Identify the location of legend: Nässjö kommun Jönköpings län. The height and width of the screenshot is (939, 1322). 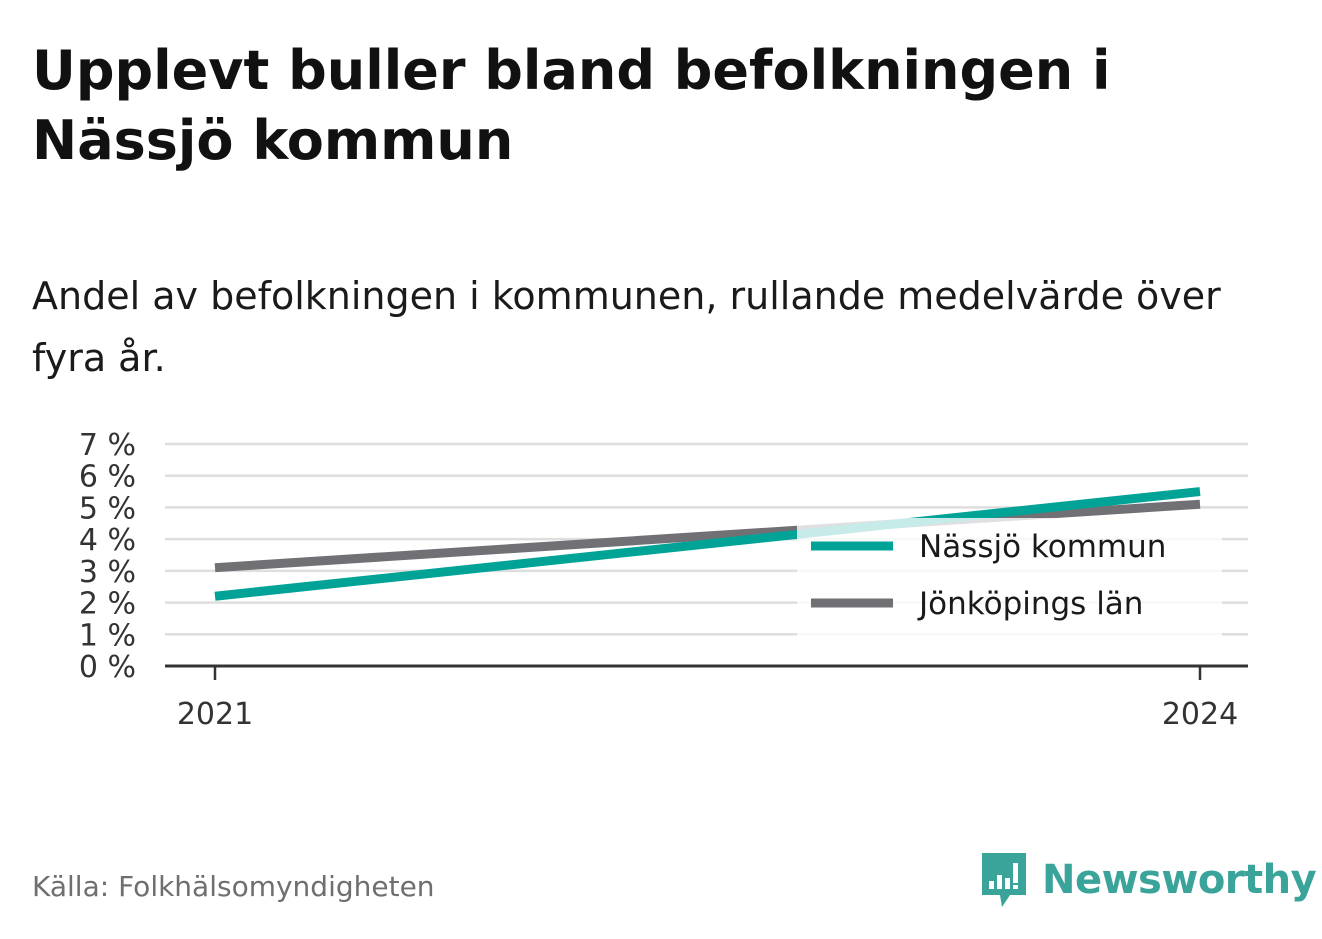
(1009, 578).